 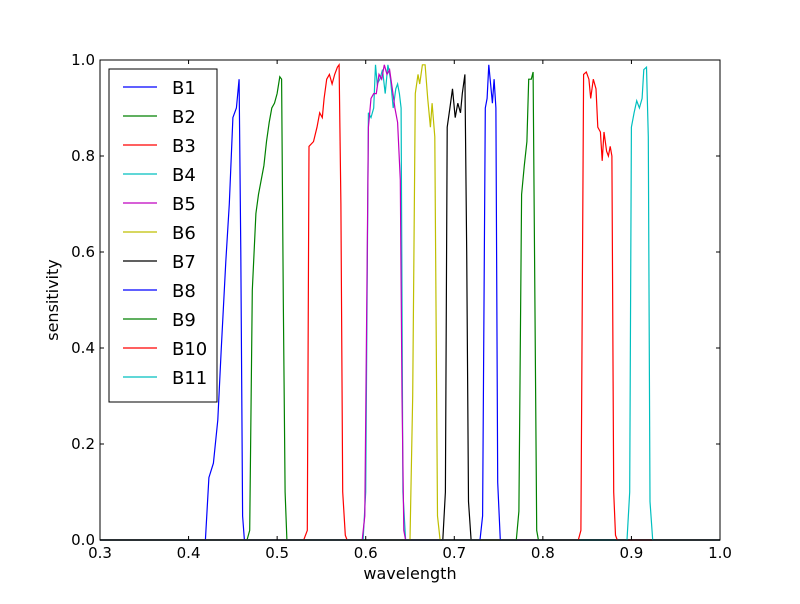 What do you see at coordinates (52, 299) in the screenshot?
I see `y-axis-label: sensitivity` at bounding box center [52, 299].